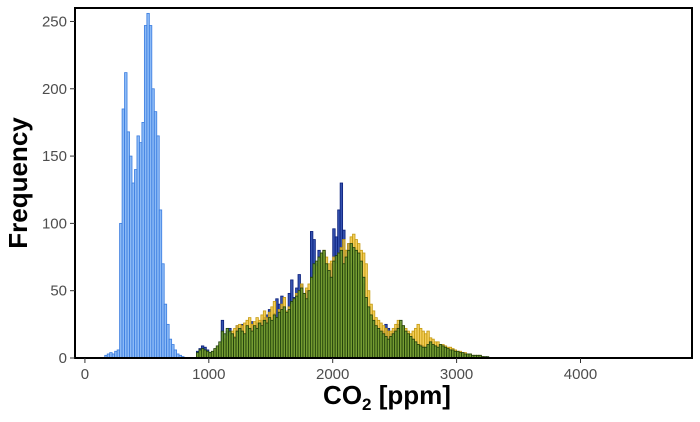 The height and width of the screenshot is (422, 700). Describe the element at coordinates (366, 404) in the screenshot. I see `x-axis-title-subscript: 2` at that location.